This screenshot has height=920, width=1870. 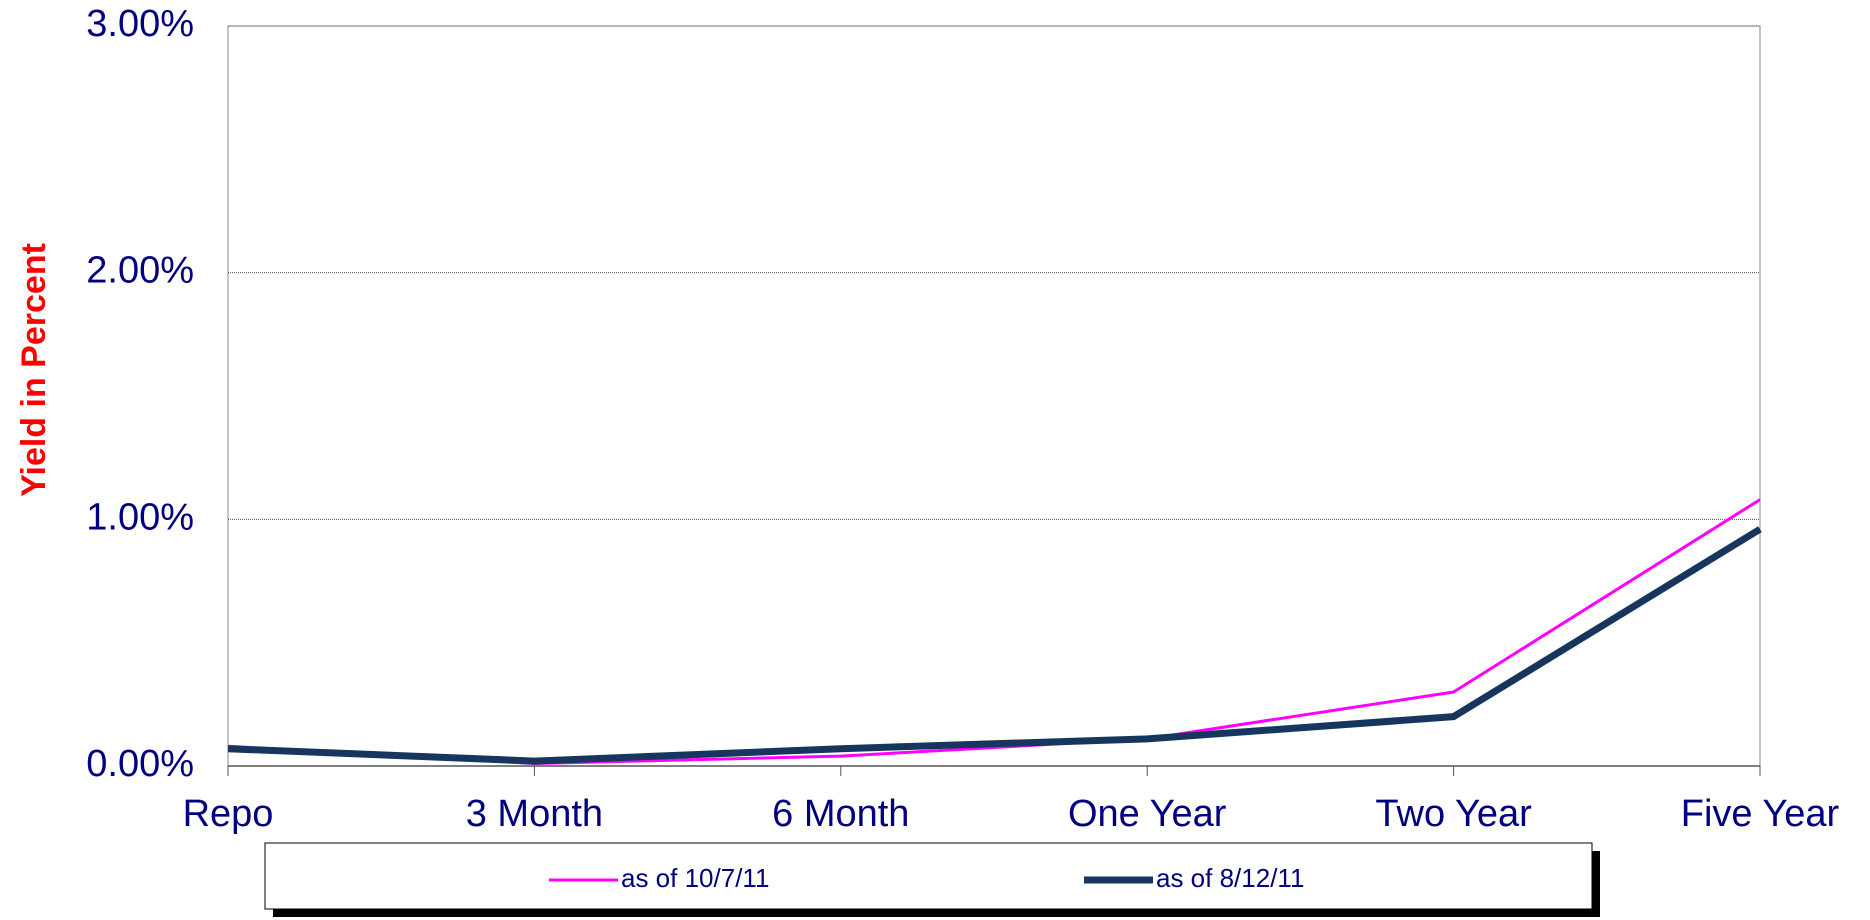 I want to click on legend-label: as of 10/7/11, so click(x=695, y=878).